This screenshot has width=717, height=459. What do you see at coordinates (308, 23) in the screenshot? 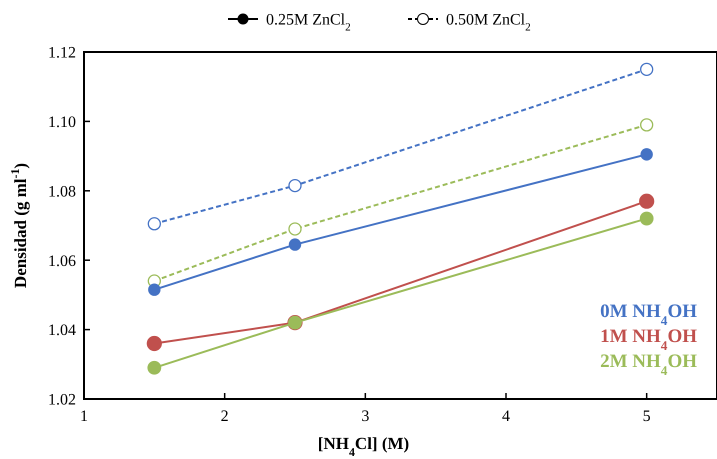
I see `text: 0.25M ZnCl$_{2}$` at bounding box center [308, 23].